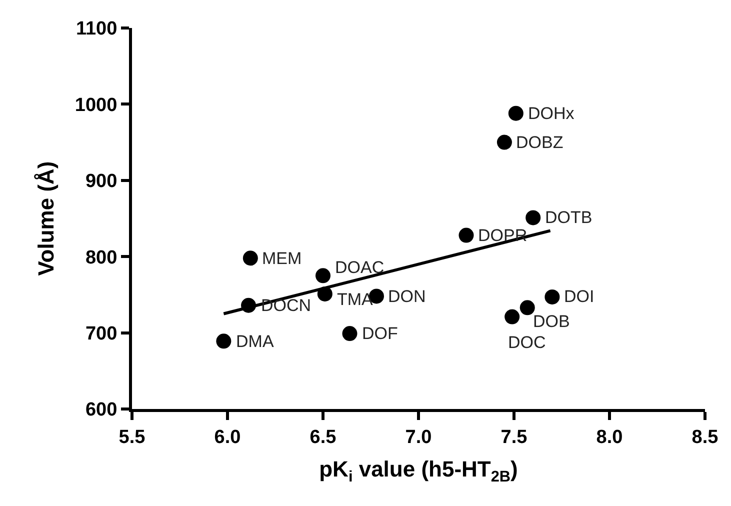 The width and height of the screenshot is (731, 506). What do you see at coordinates (579, 296) in the screenshot?
I see `annotation: DOI` at bounding box center [579, 296].